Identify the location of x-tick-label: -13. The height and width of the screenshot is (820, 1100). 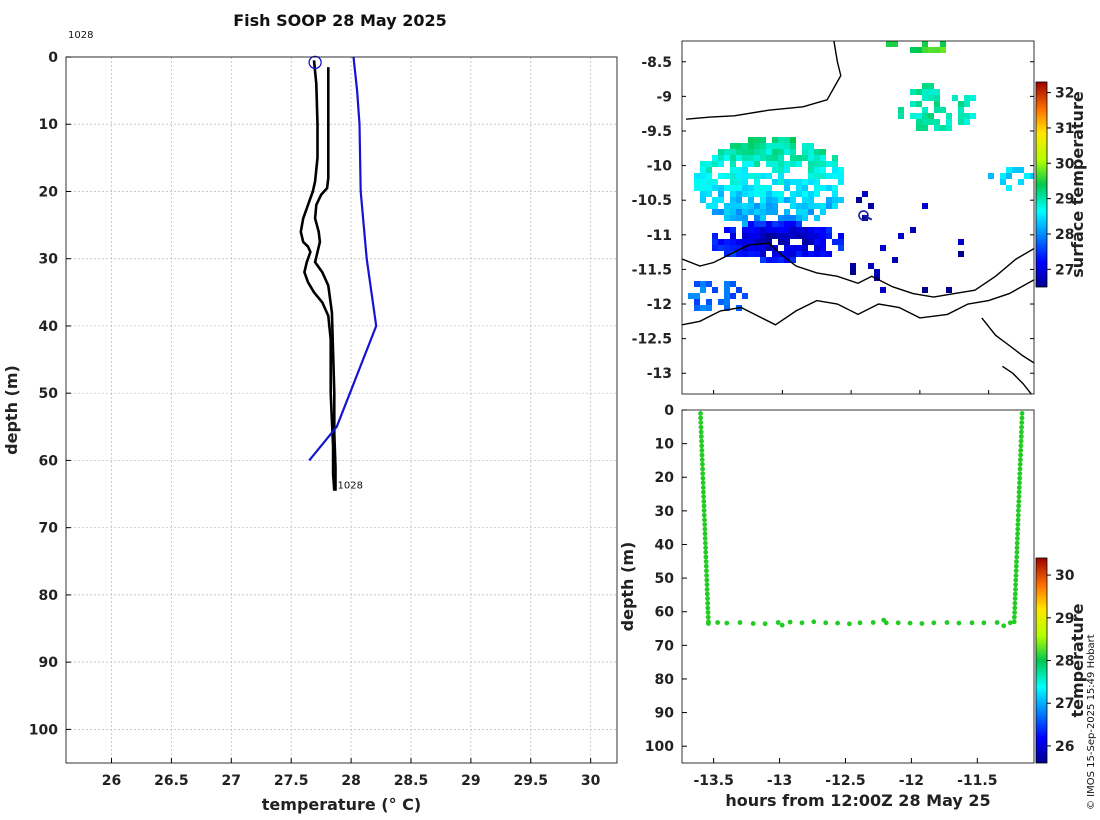
(779, 781).